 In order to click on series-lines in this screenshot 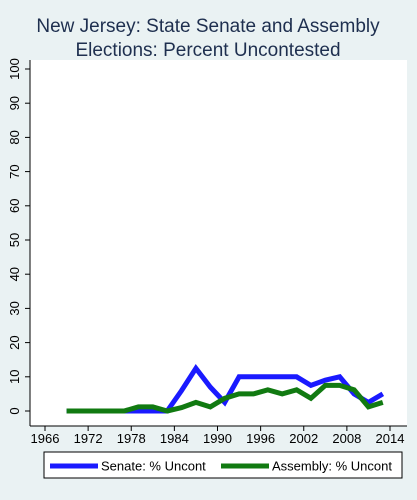, I will do `click(225, 388)`.